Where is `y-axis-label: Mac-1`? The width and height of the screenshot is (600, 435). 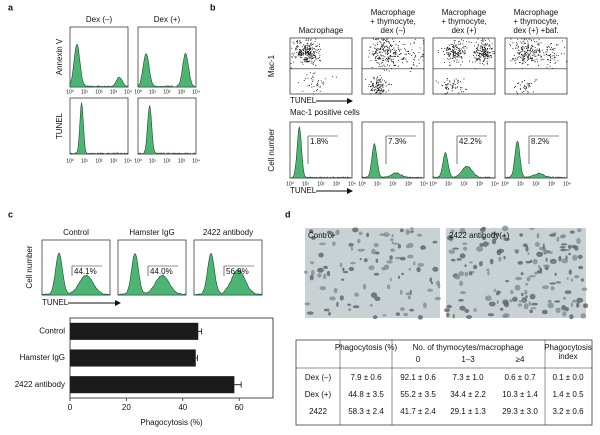 y-axis-label: Mac-1 is located at coordinates (271, 65).